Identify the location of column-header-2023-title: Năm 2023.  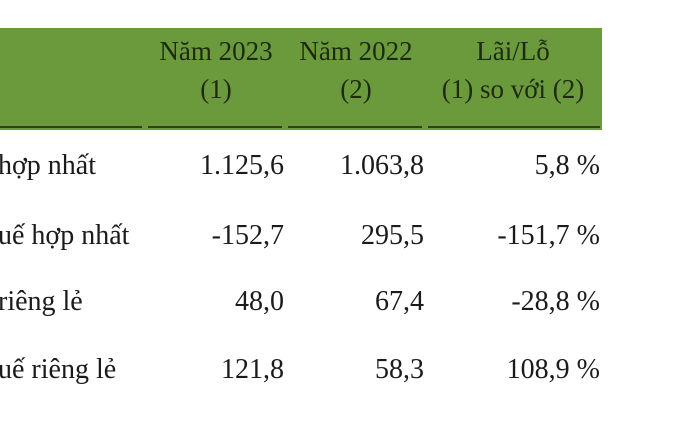
(216, 51).